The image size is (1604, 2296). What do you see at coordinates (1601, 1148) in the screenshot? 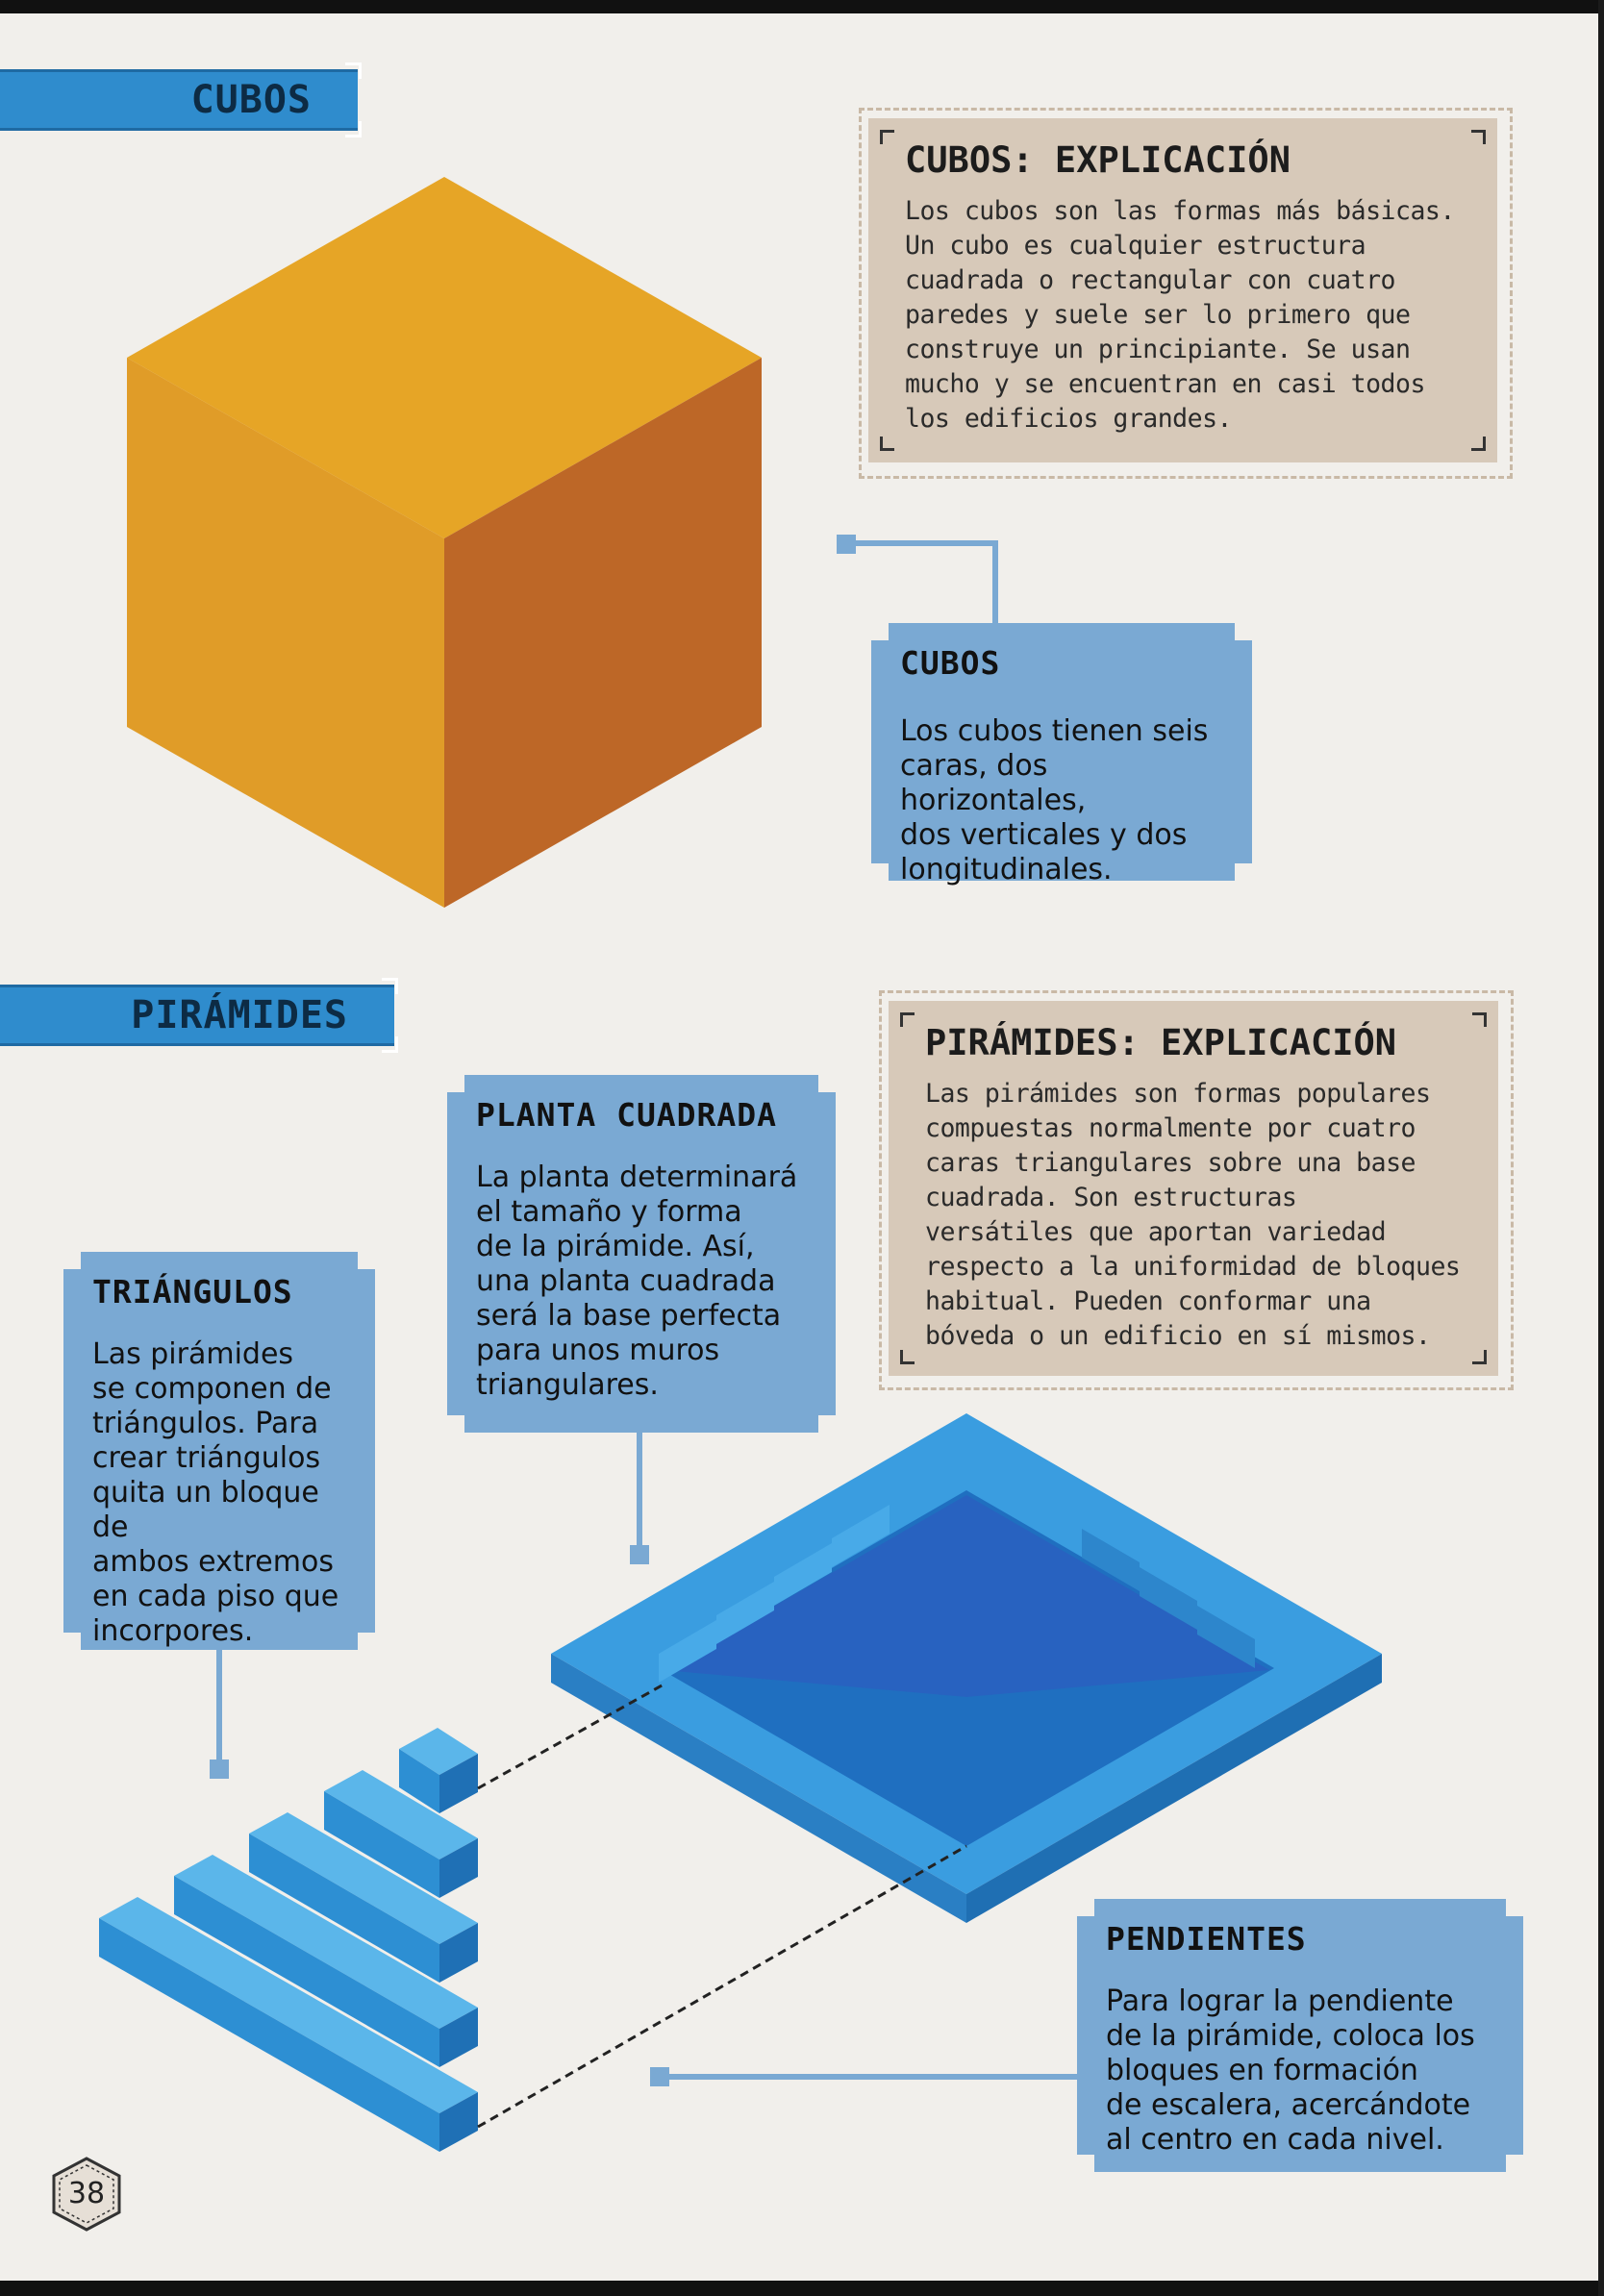
I see `right-page-edge` at bounding box center [1601, 1148].